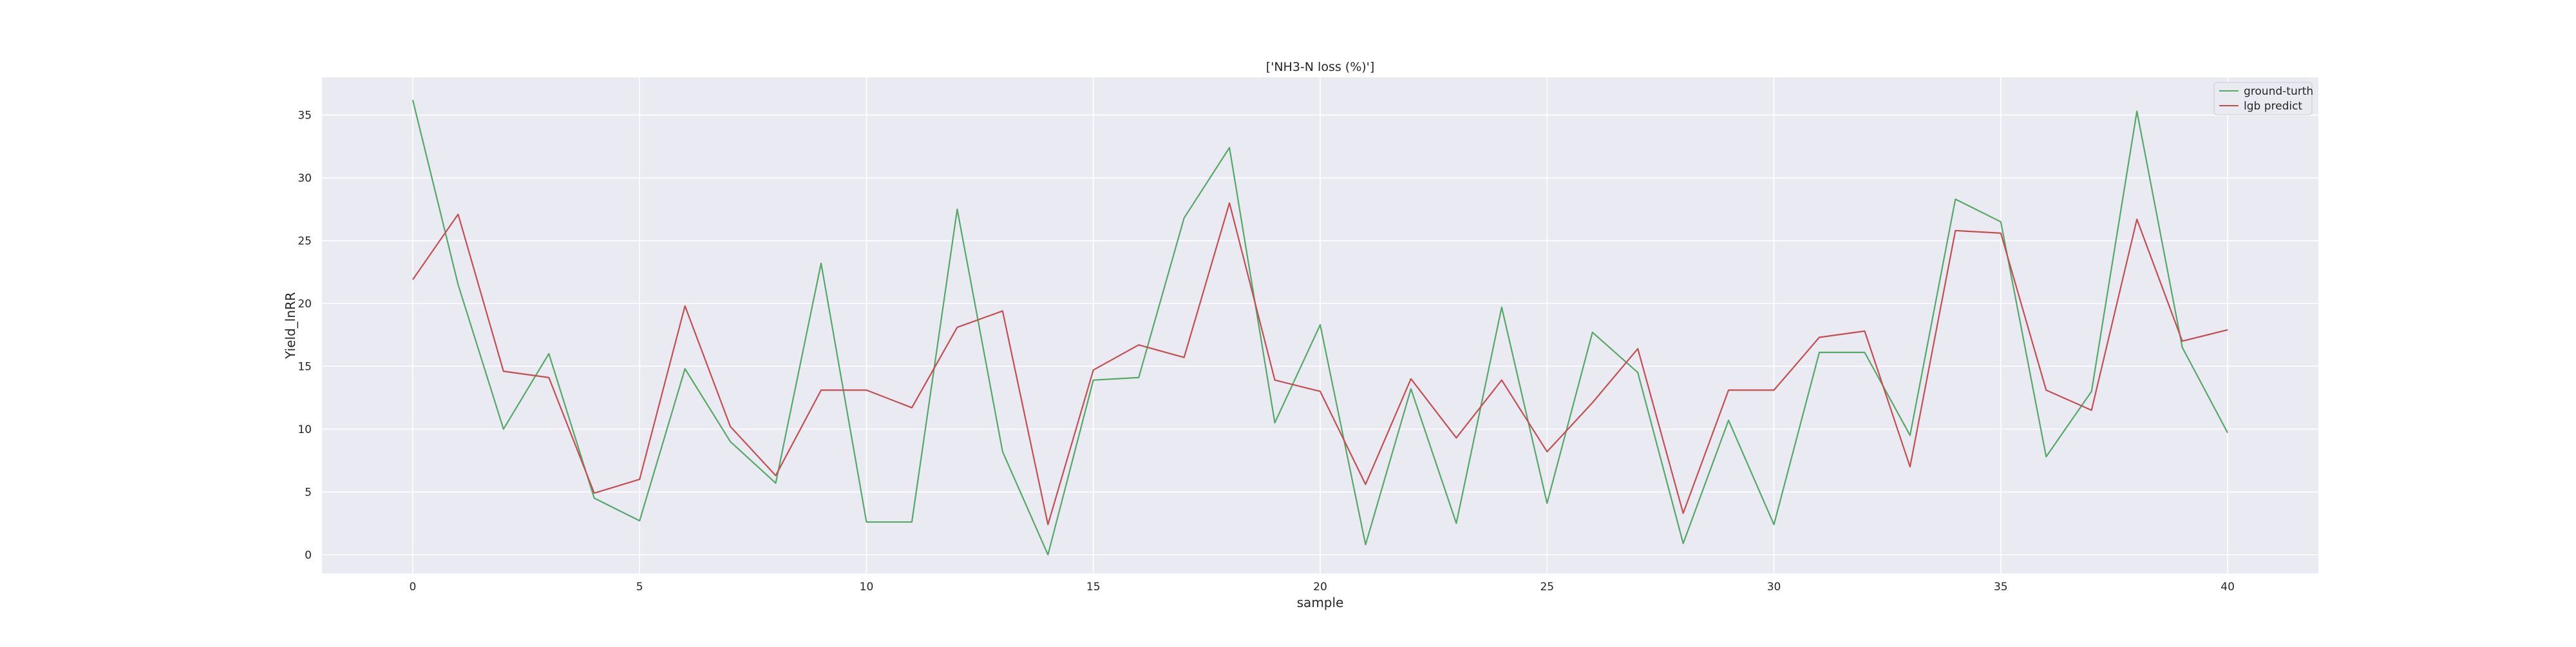  I want to click on x-tick-label: 0, so click(413, 587).